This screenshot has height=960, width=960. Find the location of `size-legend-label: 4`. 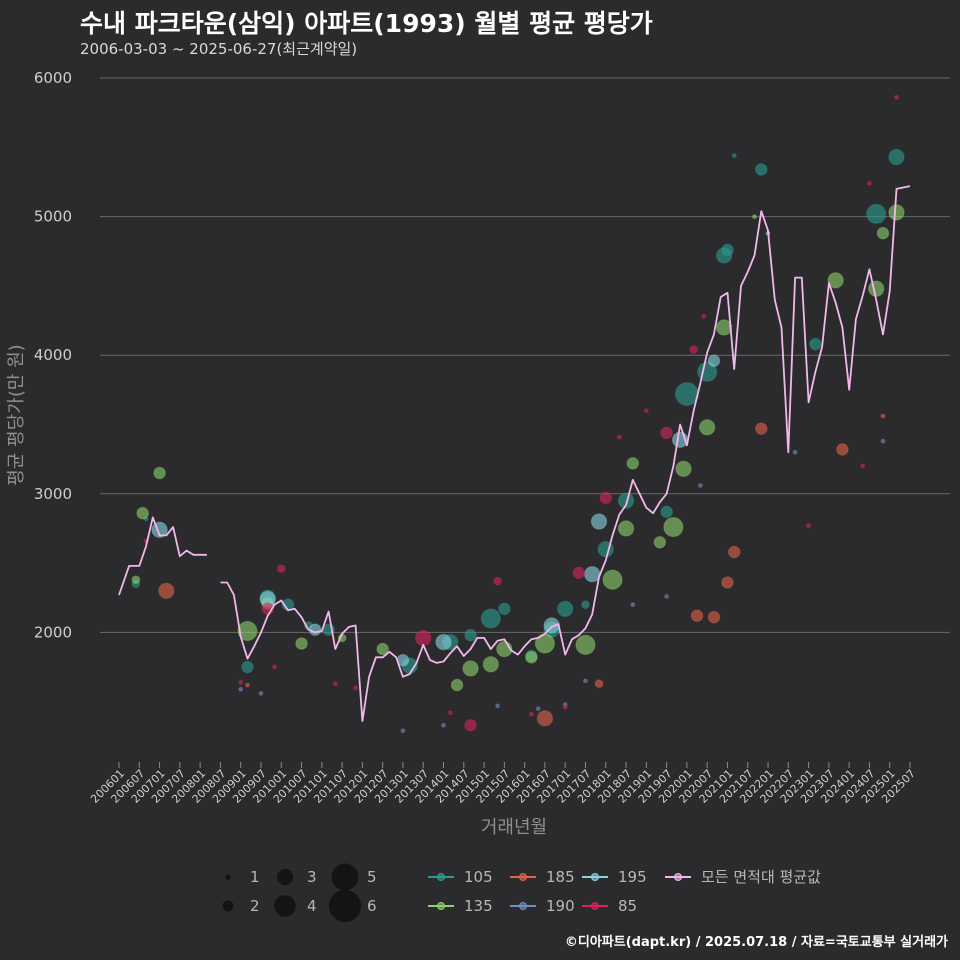

size-legend-label: 4 is located at coordinates (312, 906).